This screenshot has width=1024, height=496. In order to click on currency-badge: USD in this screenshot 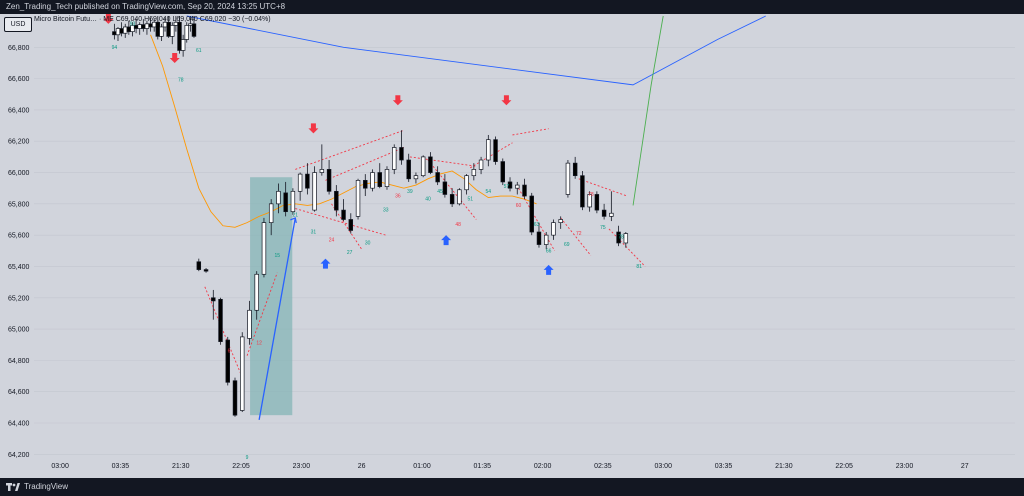, I will do `click(18, 24)`.